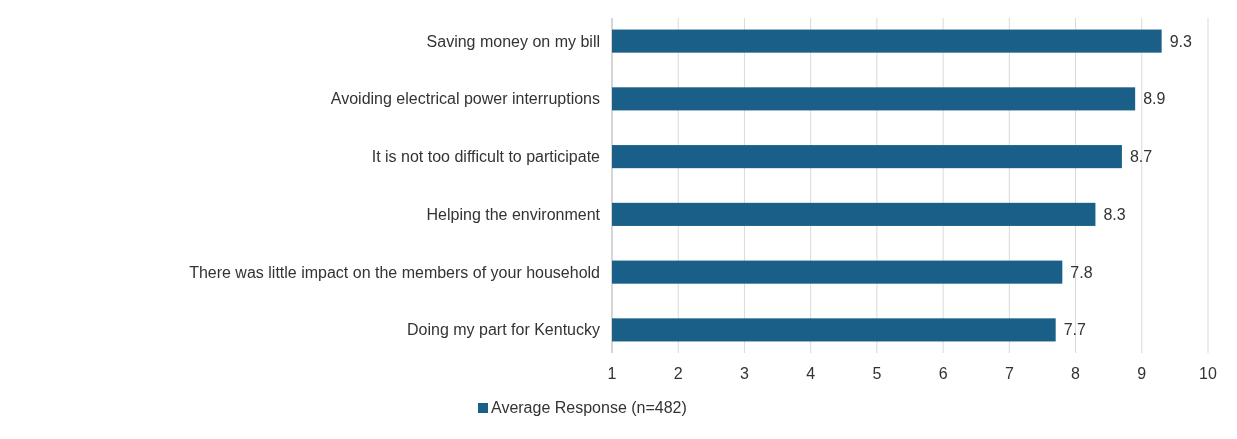  Describe the element at coordinates (1009, 373) in the screenshot. I see `x-tick-label: 7` at that location.